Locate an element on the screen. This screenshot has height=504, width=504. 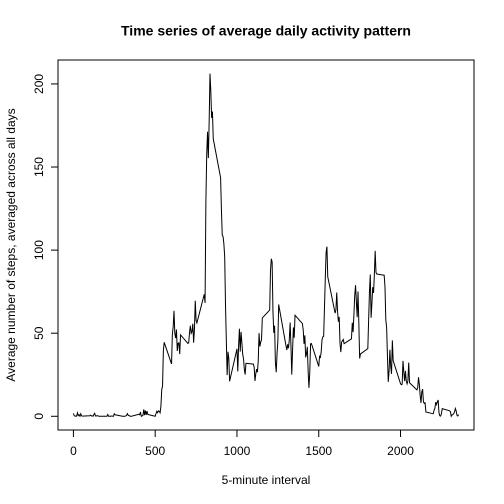
x-tick-label: 2000 is located at coordinates (400, 451).